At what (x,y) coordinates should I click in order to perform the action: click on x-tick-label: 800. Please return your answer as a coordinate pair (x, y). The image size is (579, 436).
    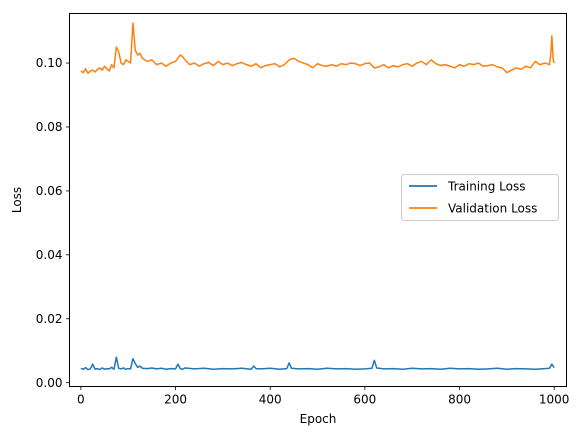
    Looking at the image, I should click on (459, 400).